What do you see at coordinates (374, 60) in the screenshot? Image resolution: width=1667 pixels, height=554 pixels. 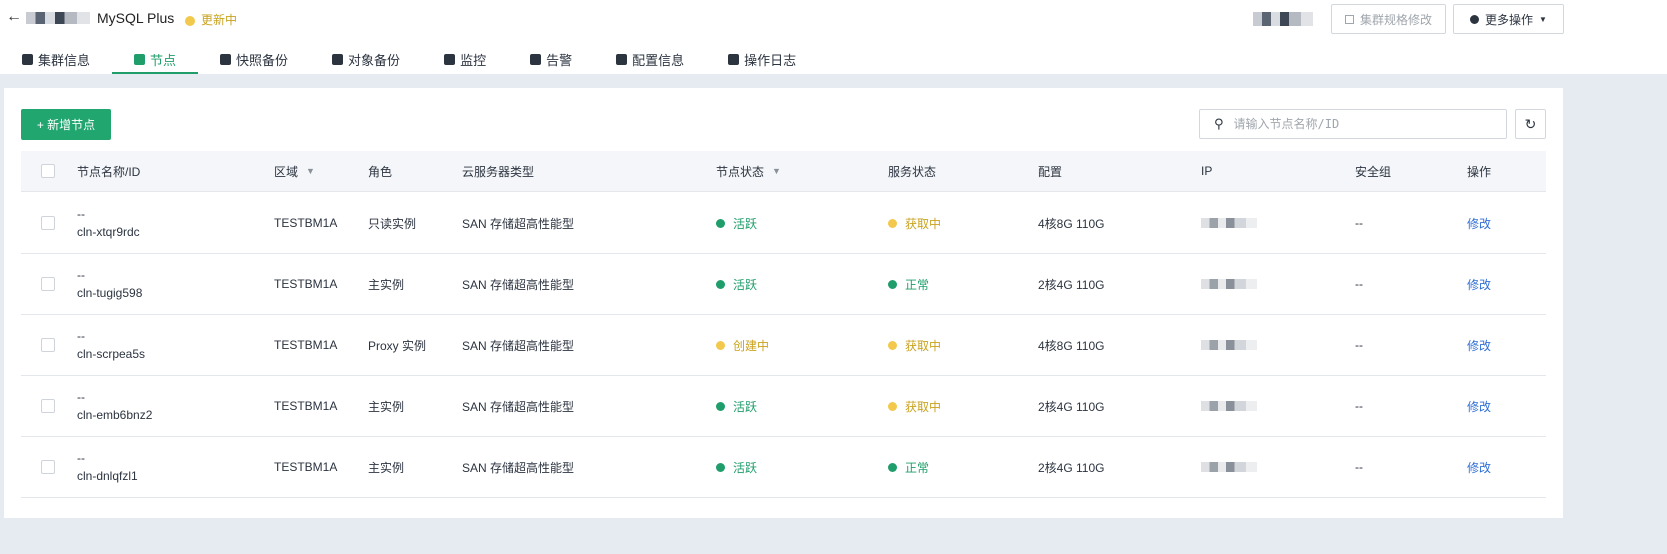 I see `tab-label: 对象备份` at bounding box center [374, 60].